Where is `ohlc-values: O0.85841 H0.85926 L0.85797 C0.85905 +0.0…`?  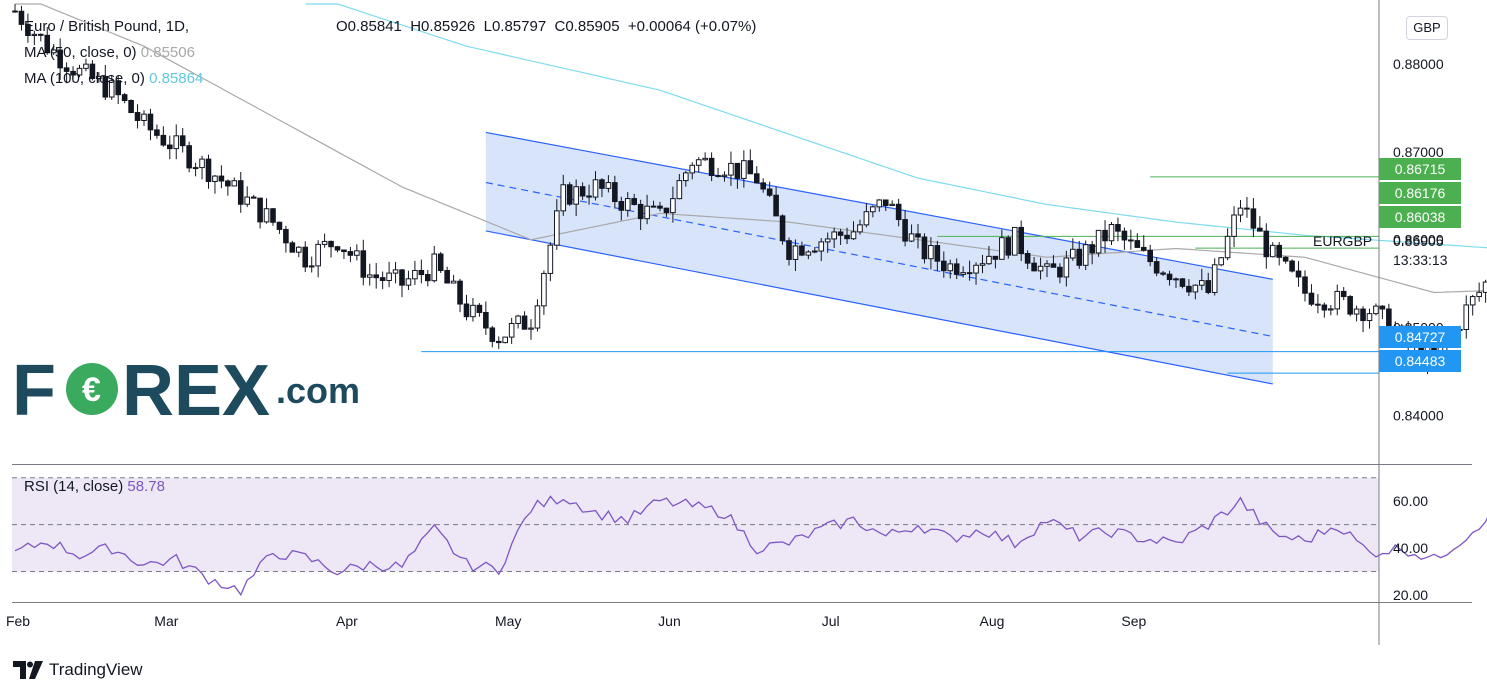
ohlc-values: O0.85841 H0.85926 L0.85797 C0.85905 +0.0… is located at coordinates (546, 26).